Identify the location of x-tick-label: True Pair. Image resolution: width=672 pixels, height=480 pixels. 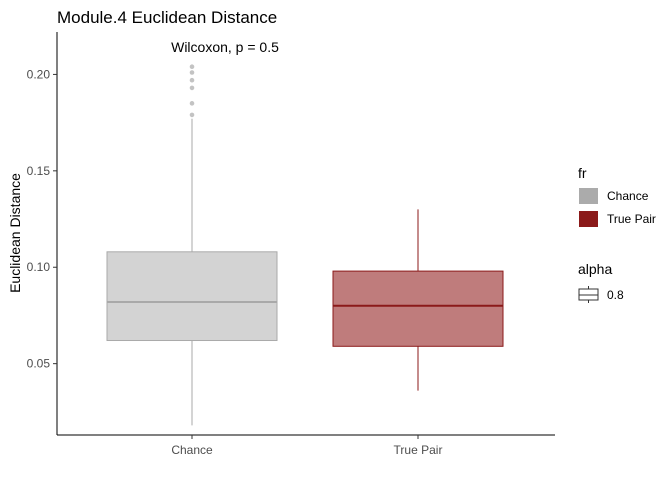
(418, 450).